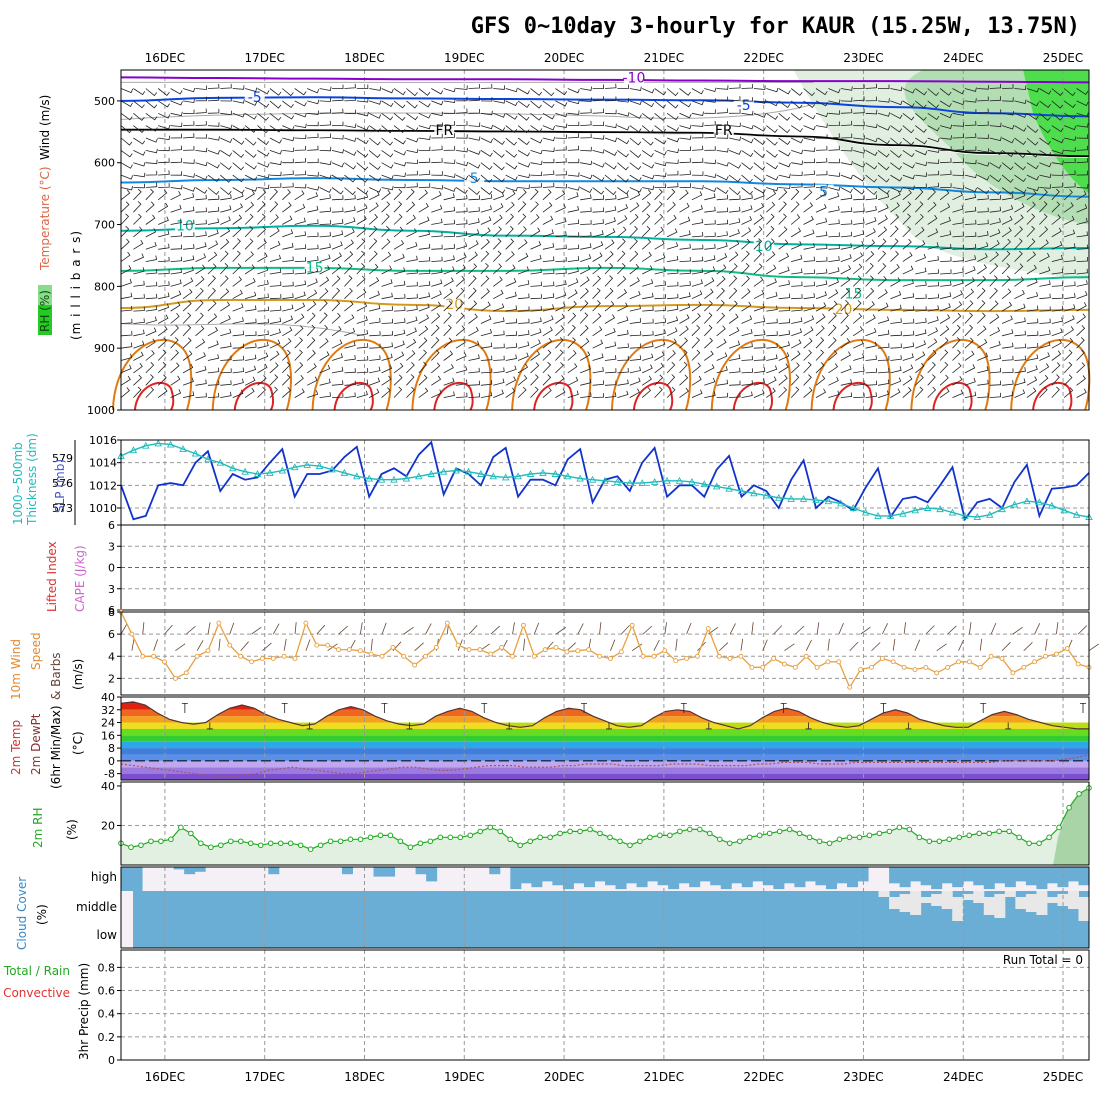 The width and height of the screenshot is (1100, 1104). Describe the element at coordinates (62, 483) in the screenshot. I see `thickness-tick-label: 576` at that location.